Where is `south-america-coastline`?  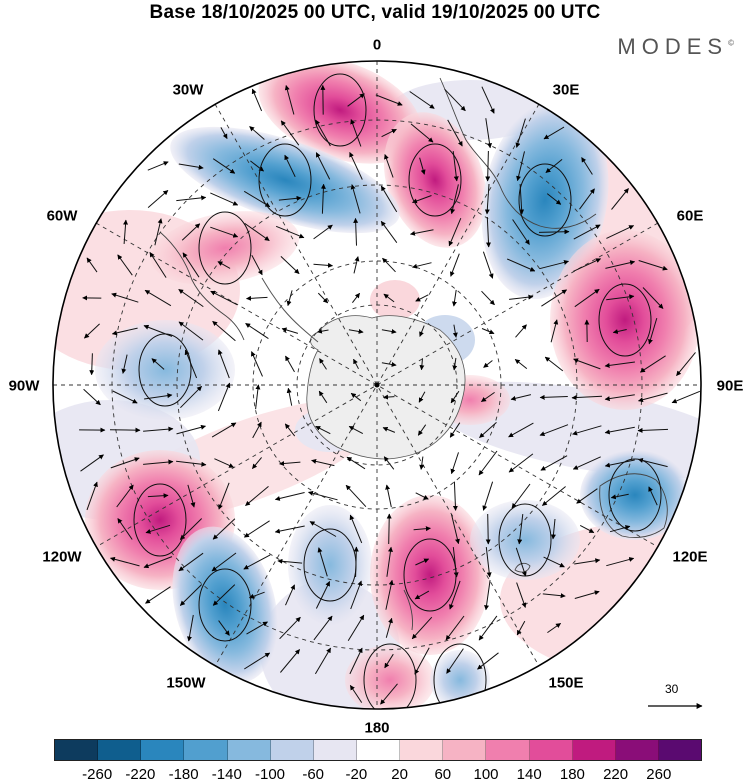
south-america-coastline is located at coordinates (202, 286).